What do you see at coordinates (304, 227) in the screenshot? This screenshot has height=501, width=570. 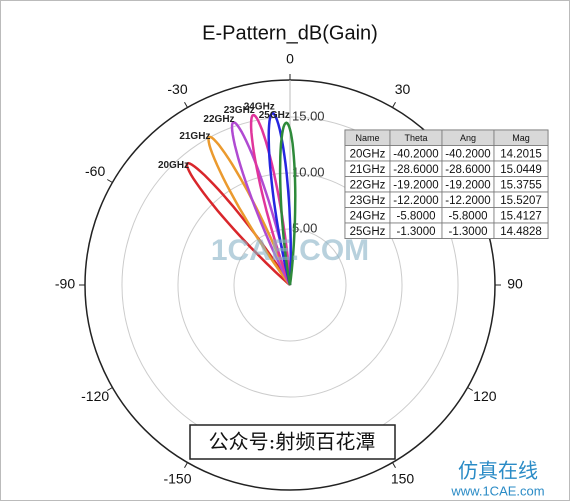 I see `r-tick-label: 5.00` at bounding box center [304, 227].